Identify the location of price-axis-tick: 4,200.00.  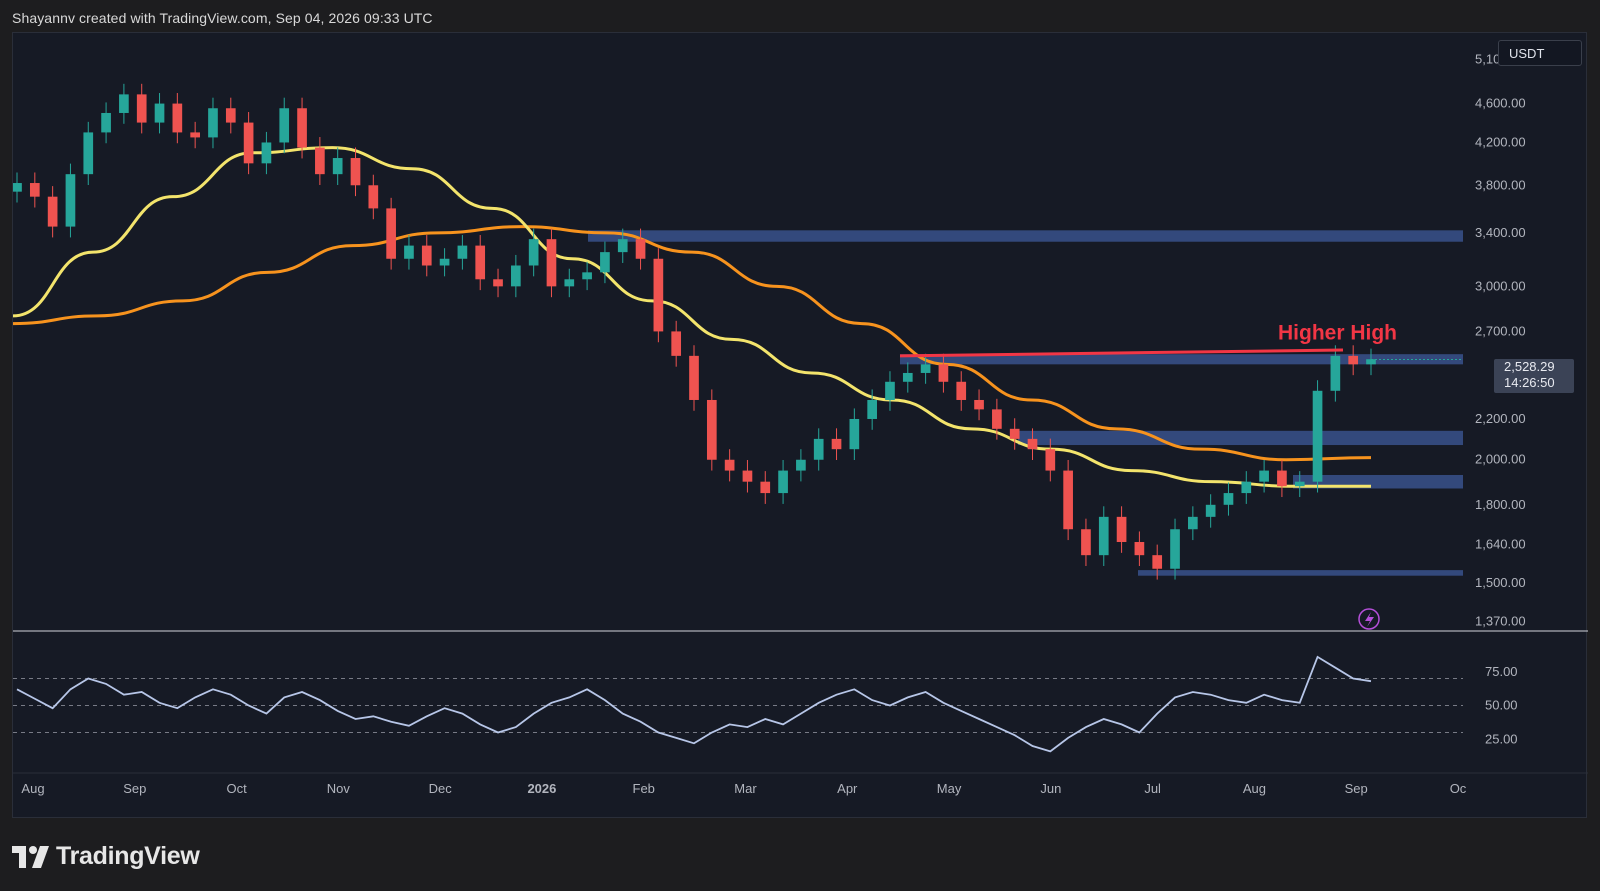
(1500, 141).